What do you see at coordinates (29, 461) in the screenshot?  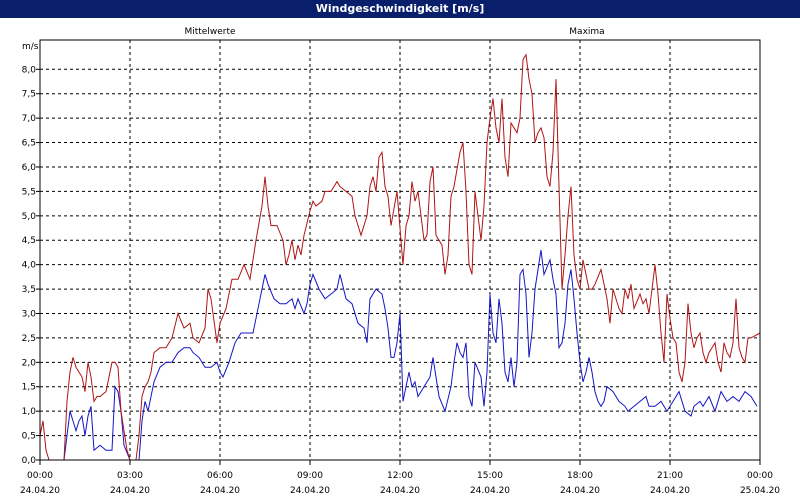 I see `y-tick-label: 0,0` at bounding box center [29, 461].